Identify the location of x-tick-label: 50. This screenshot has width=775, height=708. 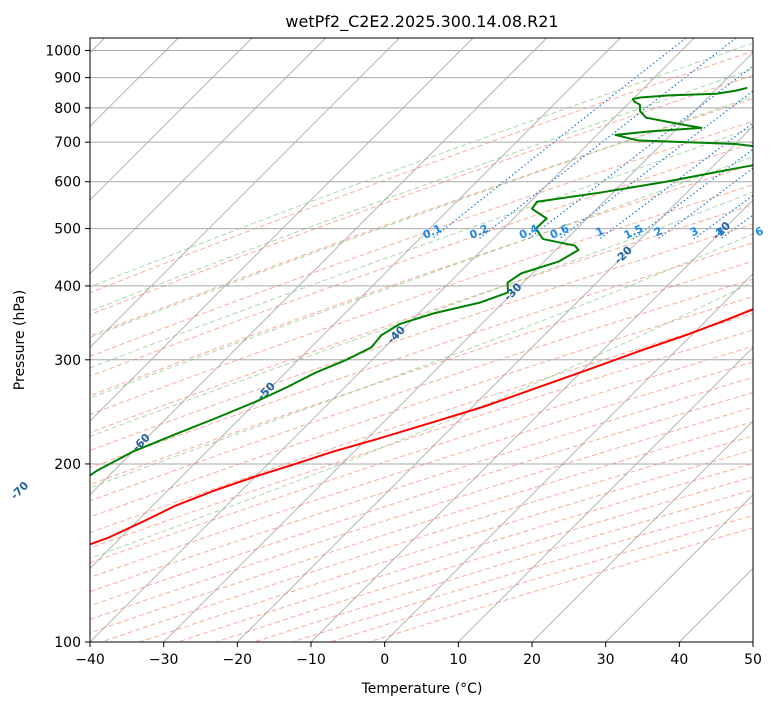
(753, 660).